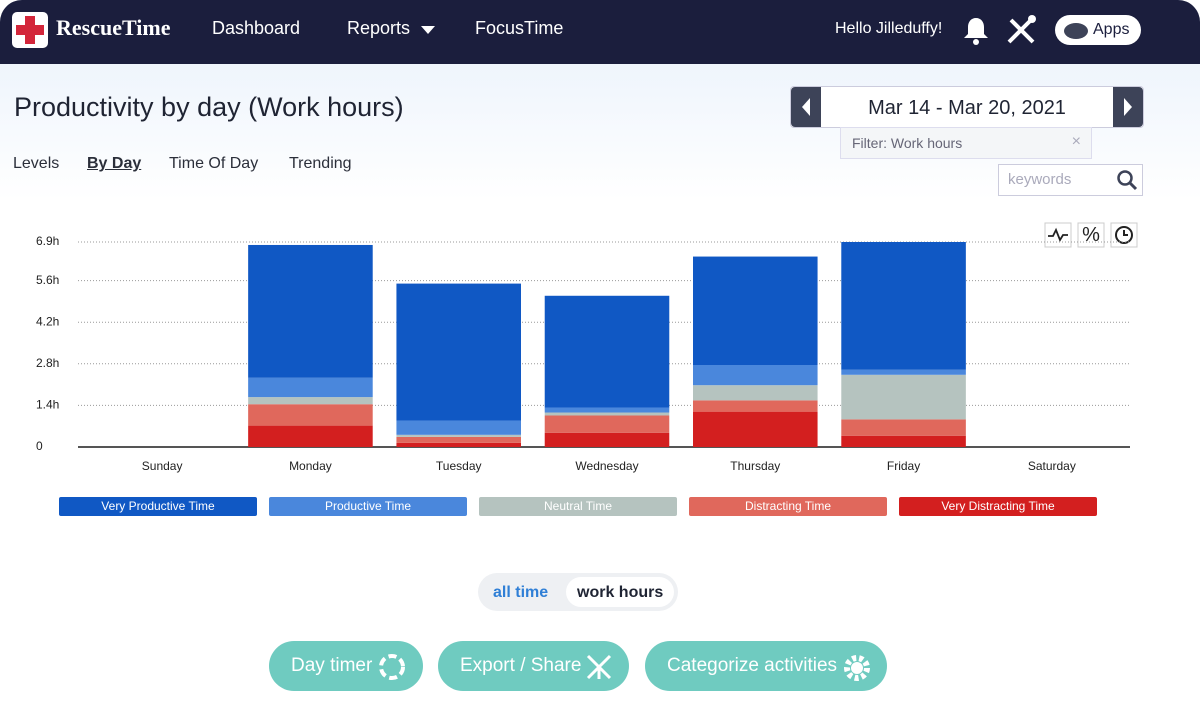 This screenshot has height=707, width=1200. Describe the element at coordinates (521, 592) in the screenshot. I see `toggle-option: all time` at that location.